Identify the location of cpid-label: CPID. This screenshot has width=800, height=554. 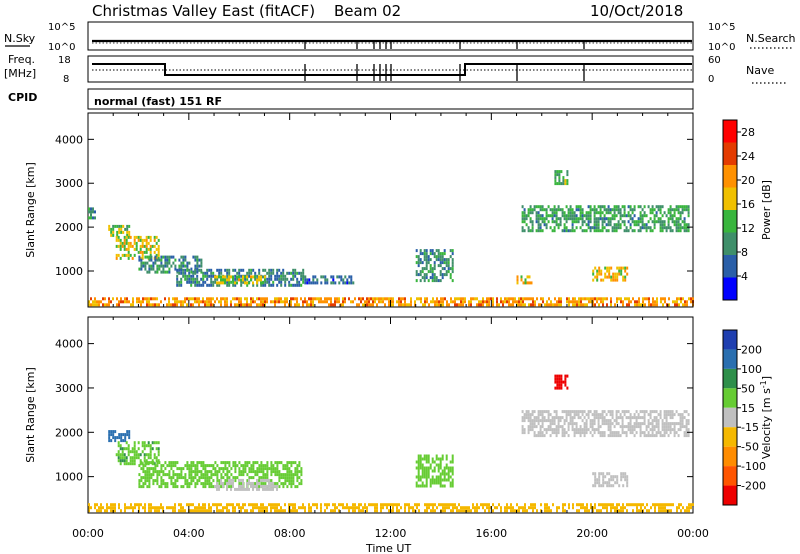
(22, 97).